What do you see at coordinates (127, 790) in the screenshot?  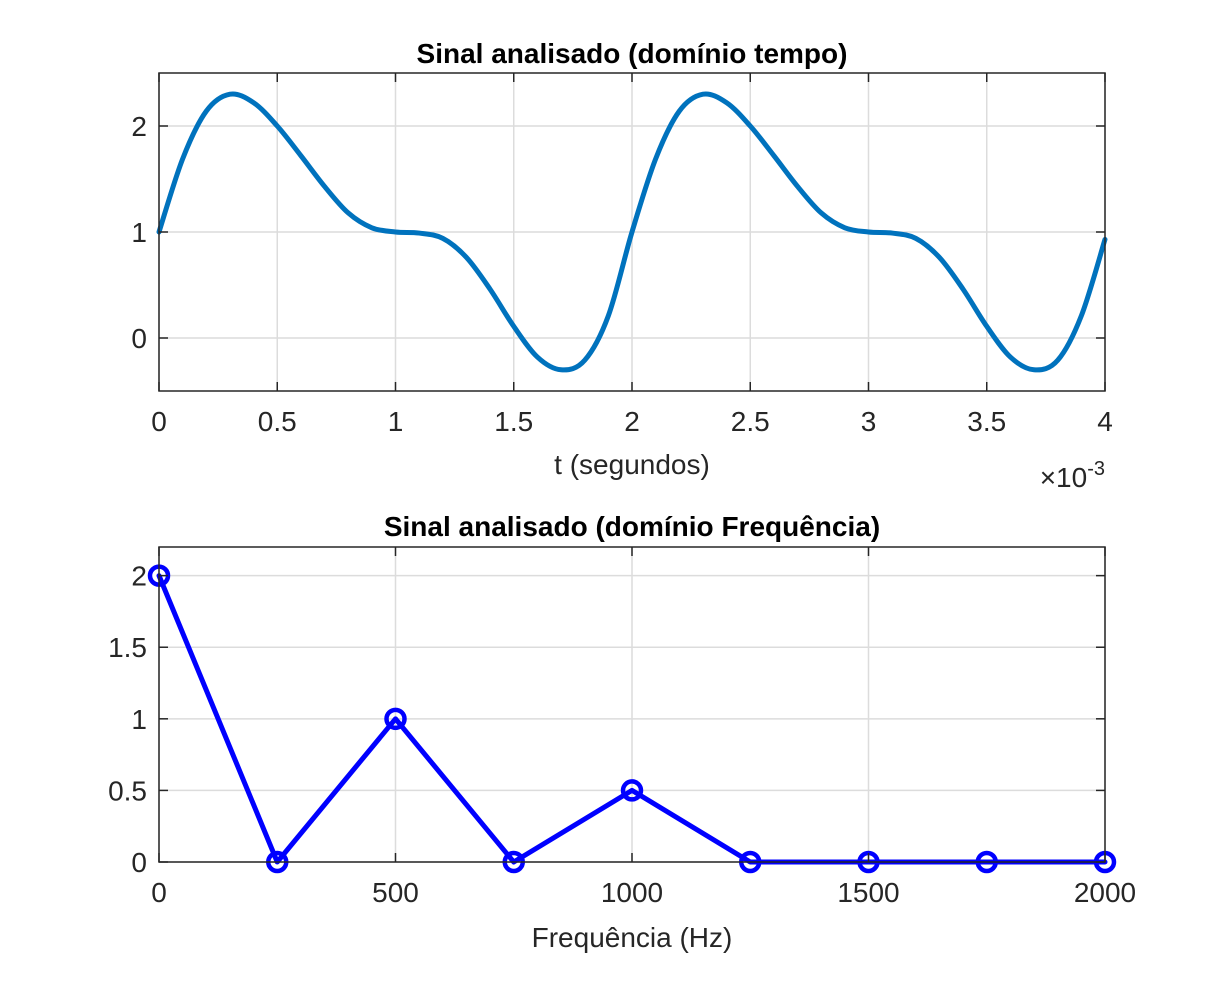 I see `frequency-ytick-label-1: 0.5` at bounding box center [127, 790].